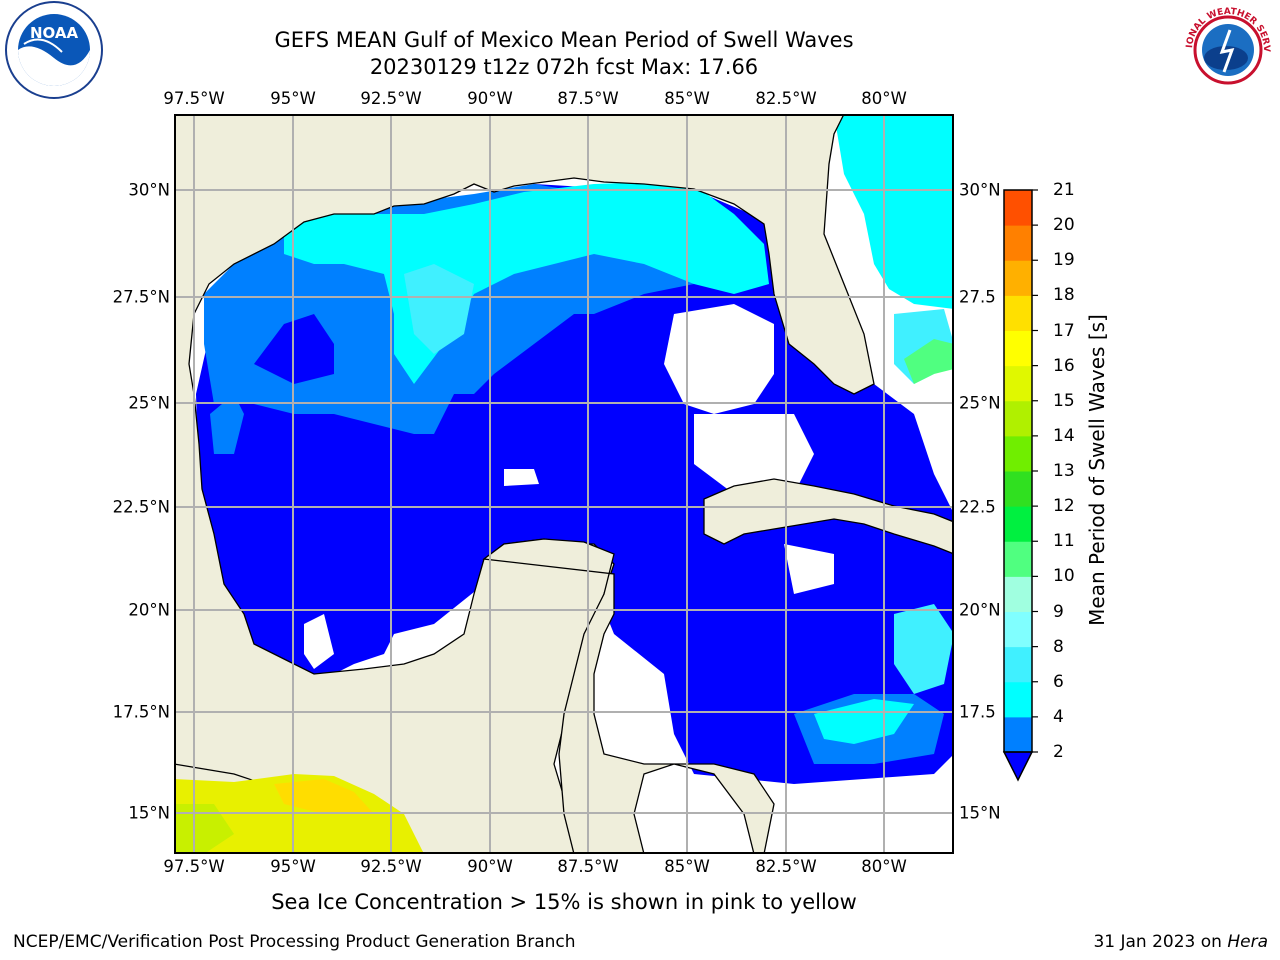 This screenshot has height=960, width=1280. I want to click on x-tick-top: 85°W, so click(687, 98).